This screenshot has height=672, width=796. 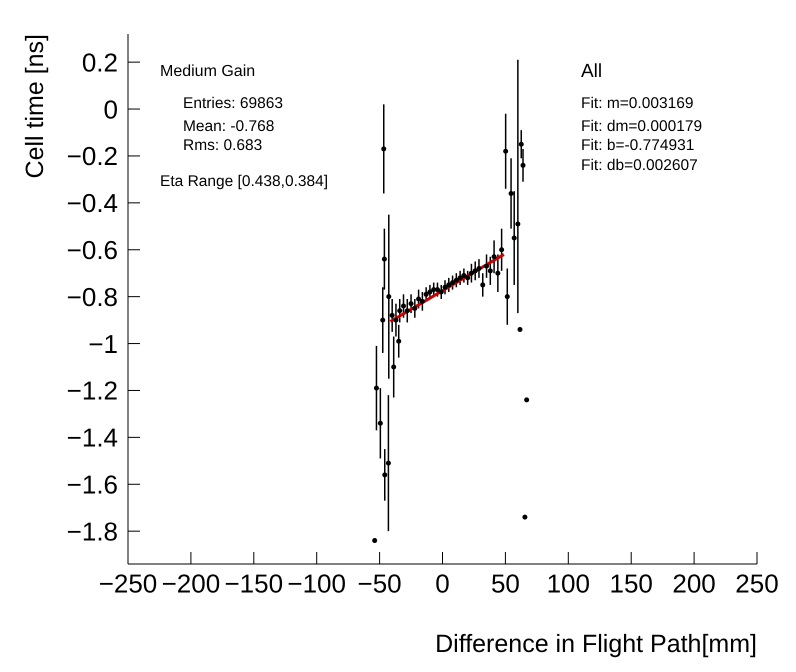 I want to click on y-tick-label: −0.6, so click(x=92, y=249).